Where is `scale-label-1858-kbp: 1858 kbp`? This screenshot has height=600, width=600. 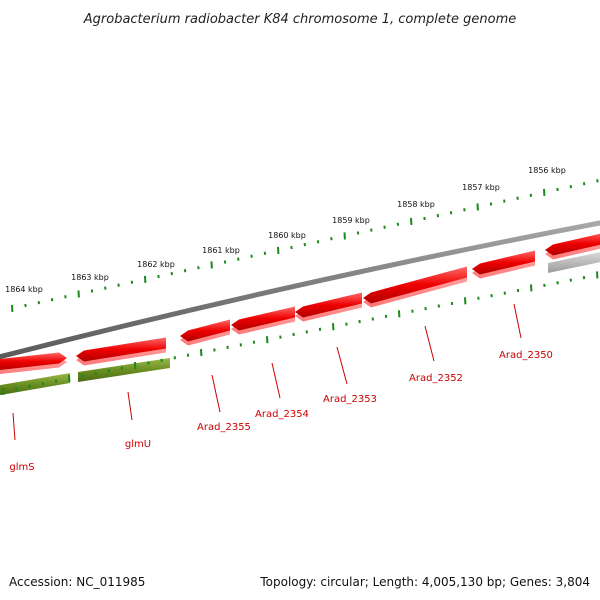
scale-label-1858-kbp: 1858 kbp is located at coordinates (416, 204).